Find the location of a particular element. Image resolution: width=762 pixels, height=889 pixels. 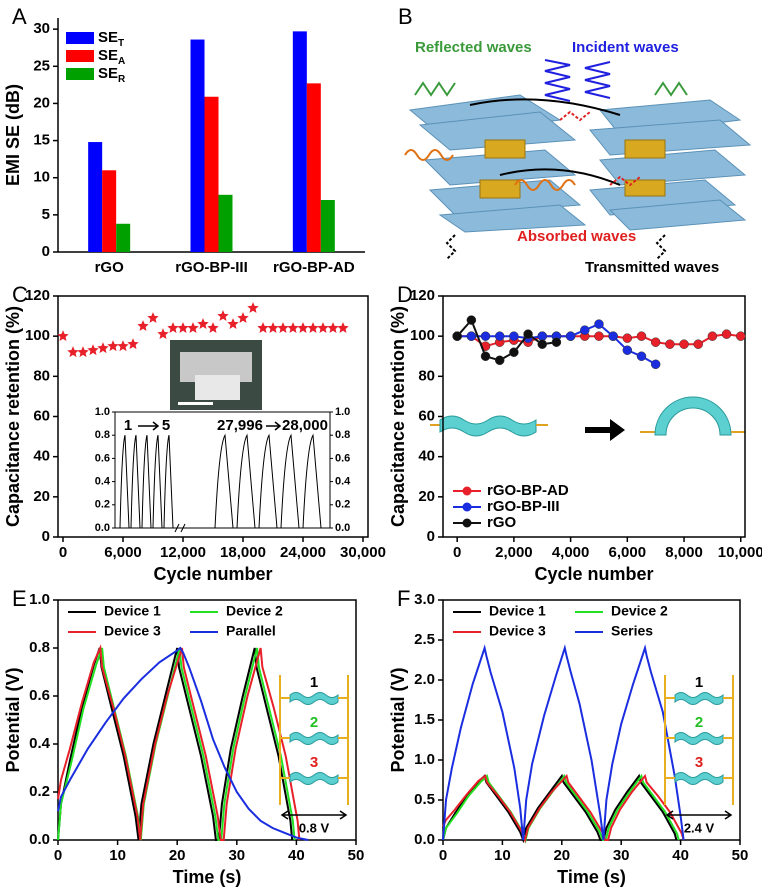

scale-bar is located at coordinates (195, 403).